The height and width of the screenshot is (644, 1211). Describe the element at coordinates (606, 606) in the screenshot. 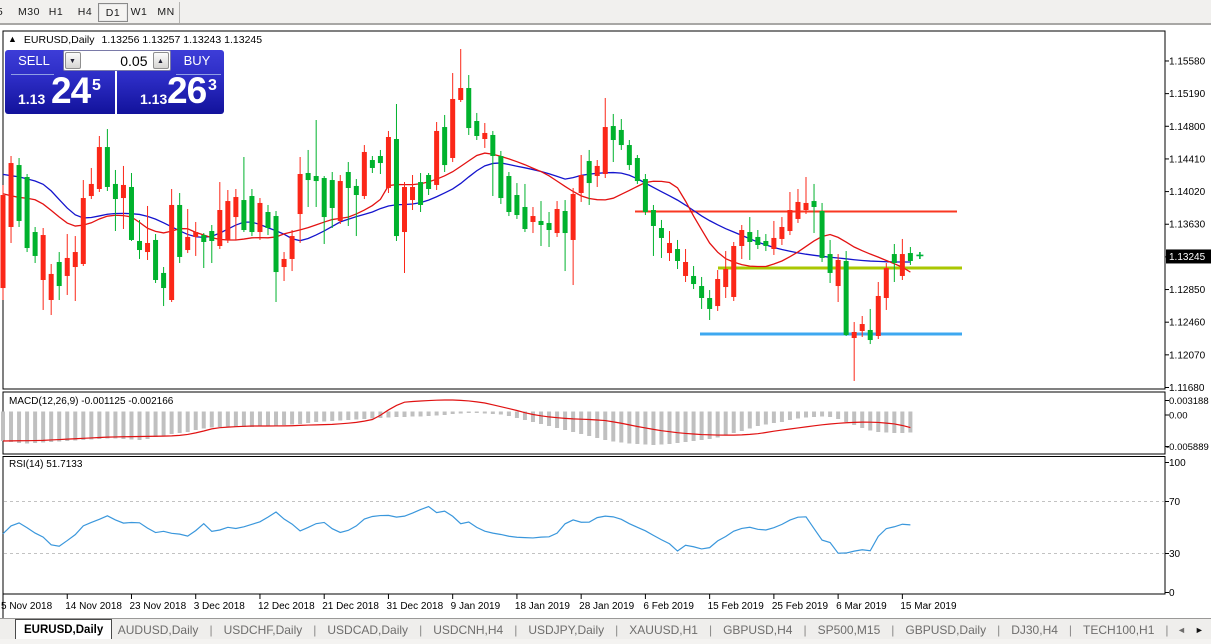

I see `date-axis-label: 28 Jan 2019` at that location.